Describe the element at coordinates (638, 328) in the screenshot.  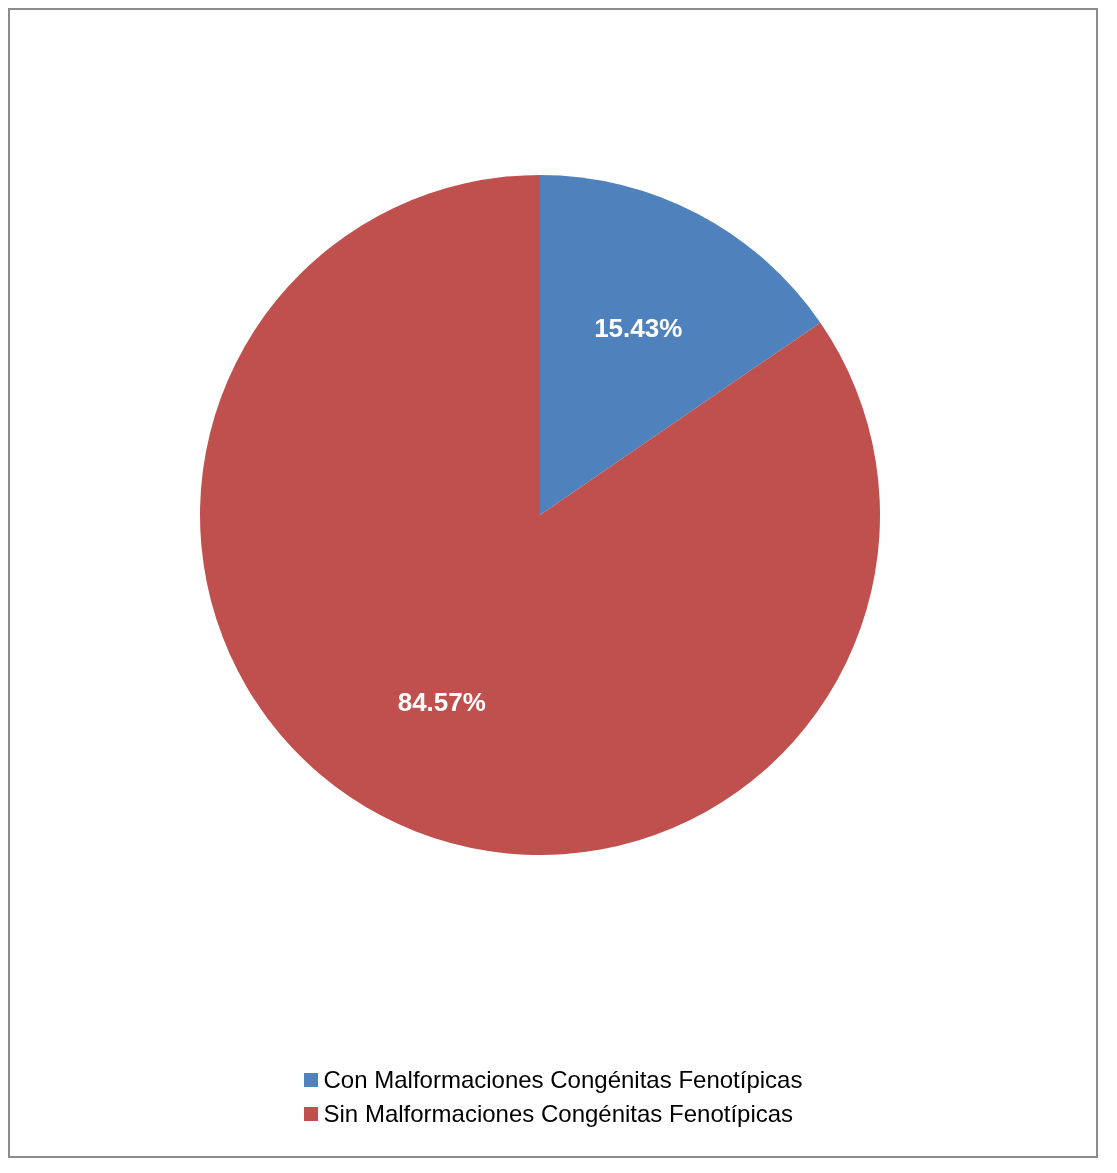
I see `data-label: 15.43%` at that location.